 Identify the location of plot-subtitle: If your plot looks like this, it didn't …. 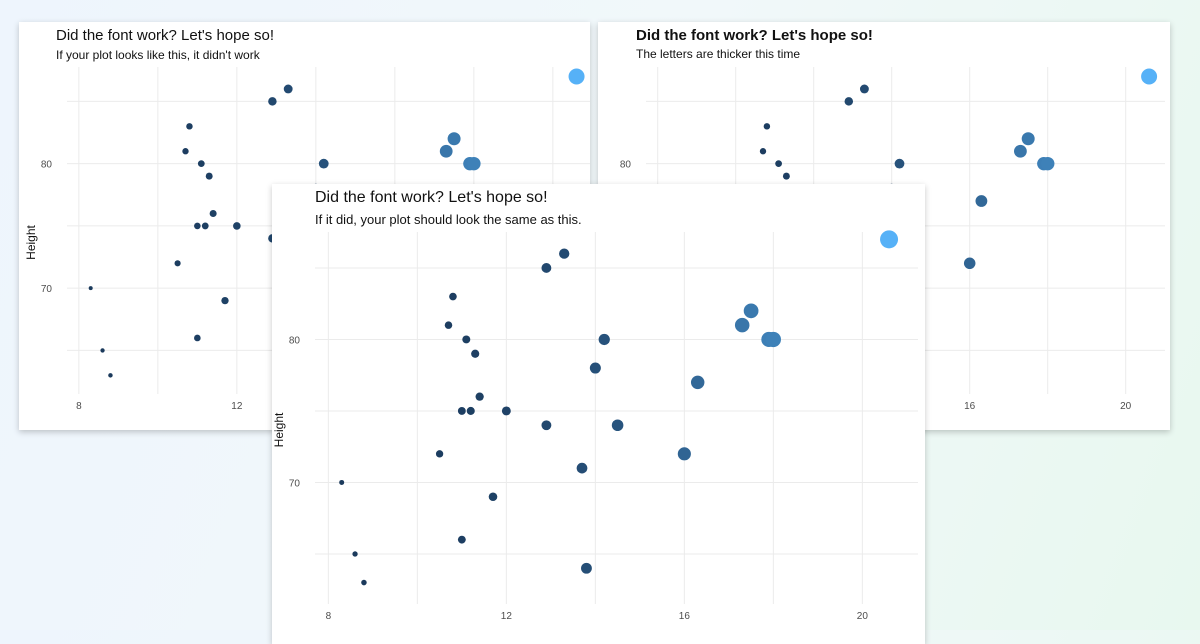
(158, 55).